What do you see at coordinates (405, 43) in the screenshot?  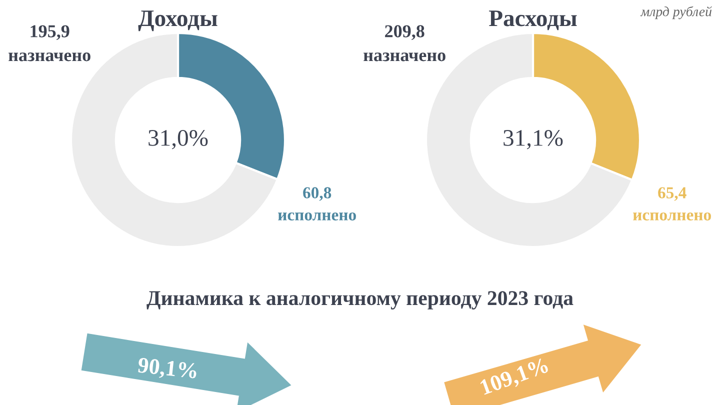 I see `text: 209,8 назначено` at bounding box center [405, 43].